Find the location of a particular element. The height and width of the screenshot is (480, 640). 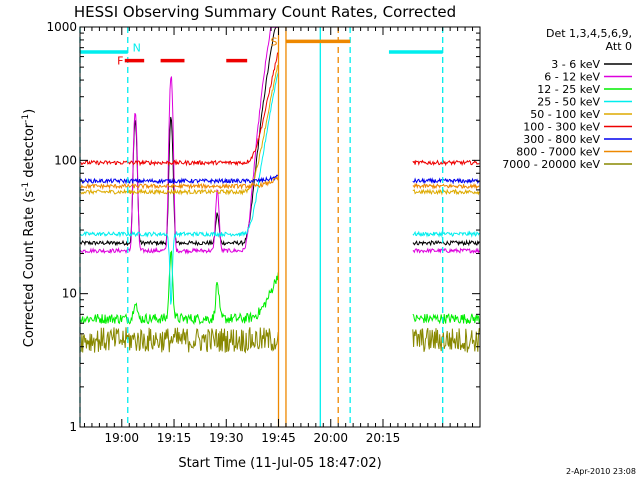

x-tick-label-2: 19:30 is located at coordinates (226, 438).